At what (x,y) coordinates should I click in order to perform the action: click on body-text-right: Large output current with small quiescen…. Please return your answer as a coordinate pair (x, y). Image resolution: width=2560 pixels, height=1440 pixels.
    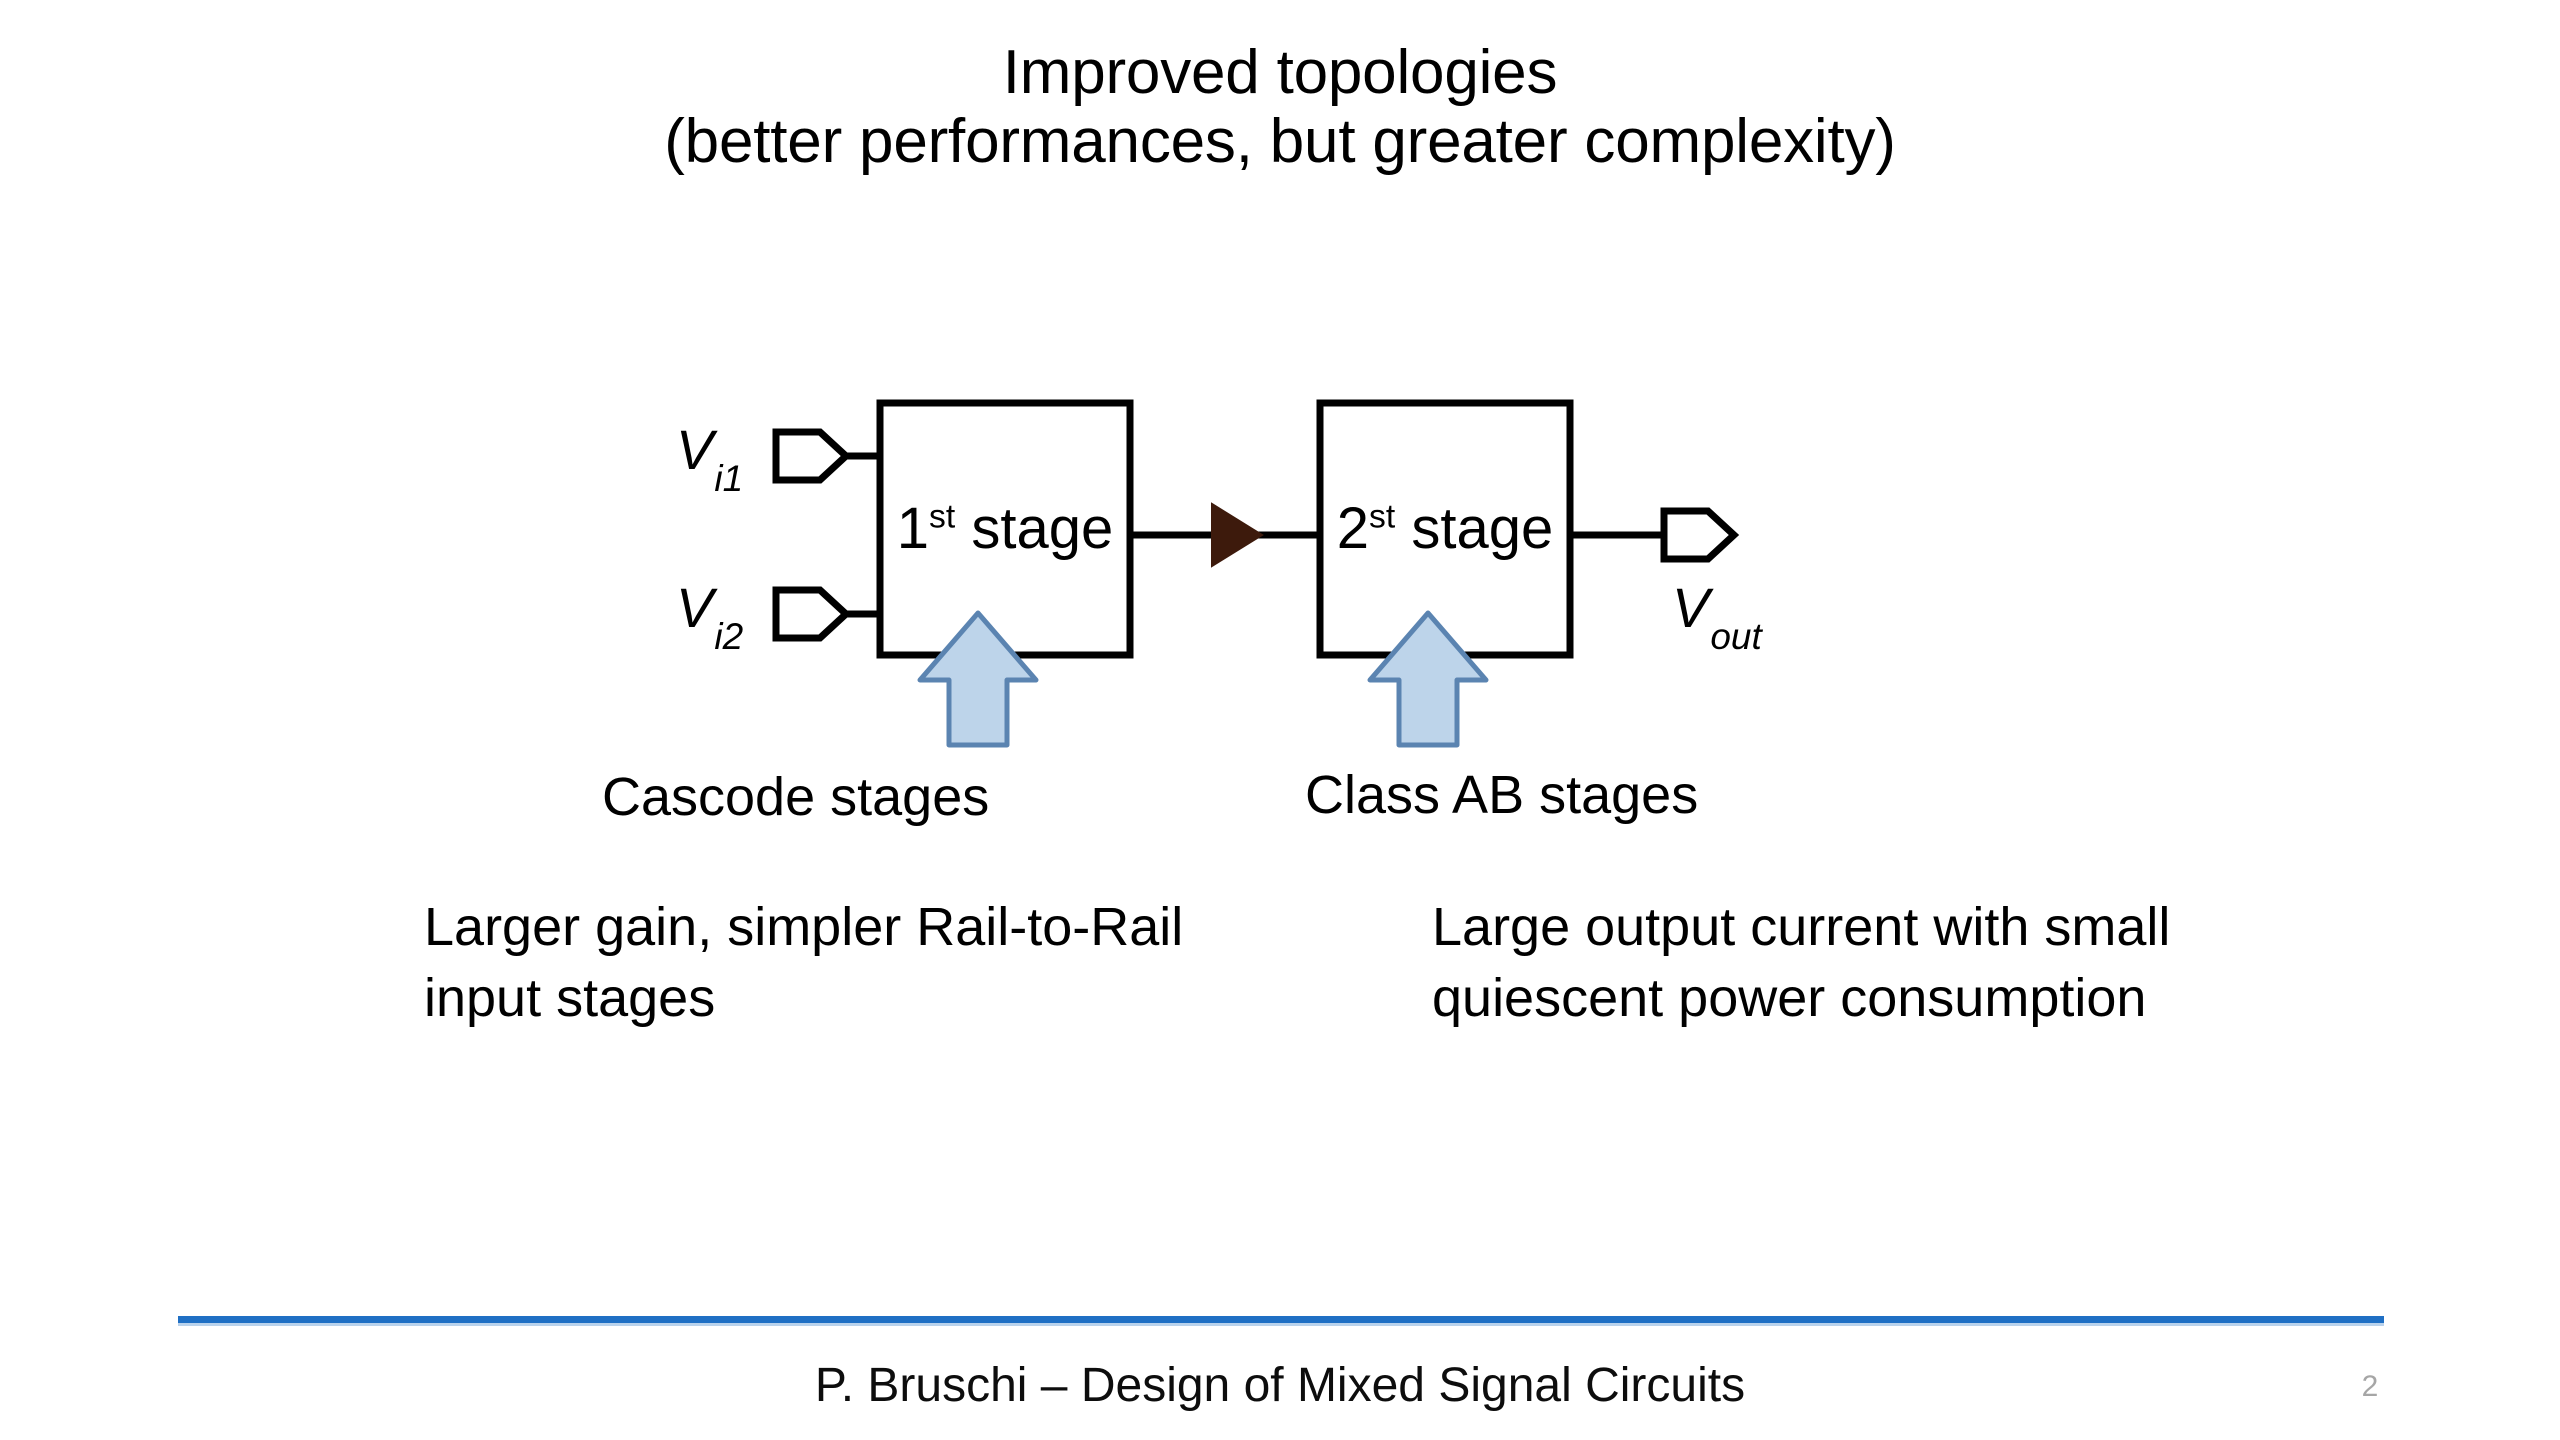
    Looking at the image, I should click on (1801, 963).